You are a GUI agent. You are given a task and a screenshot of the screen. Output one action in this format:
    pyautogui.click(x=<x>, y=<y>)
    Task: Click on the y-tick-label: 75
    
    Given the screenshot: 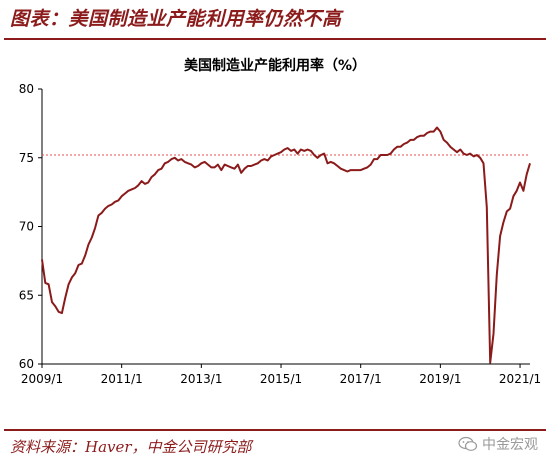 What is the action you would take?
    pyautogui.click(x=26, y=158)
    